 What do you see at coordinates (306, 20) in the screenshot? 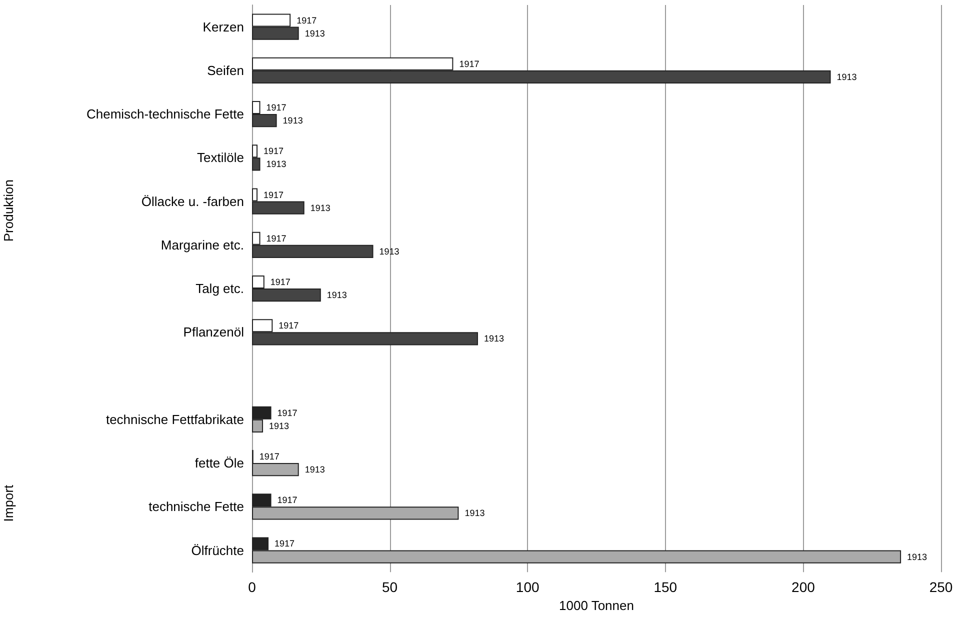
I see `series-label: 1917` at bounding box center [306, 20].